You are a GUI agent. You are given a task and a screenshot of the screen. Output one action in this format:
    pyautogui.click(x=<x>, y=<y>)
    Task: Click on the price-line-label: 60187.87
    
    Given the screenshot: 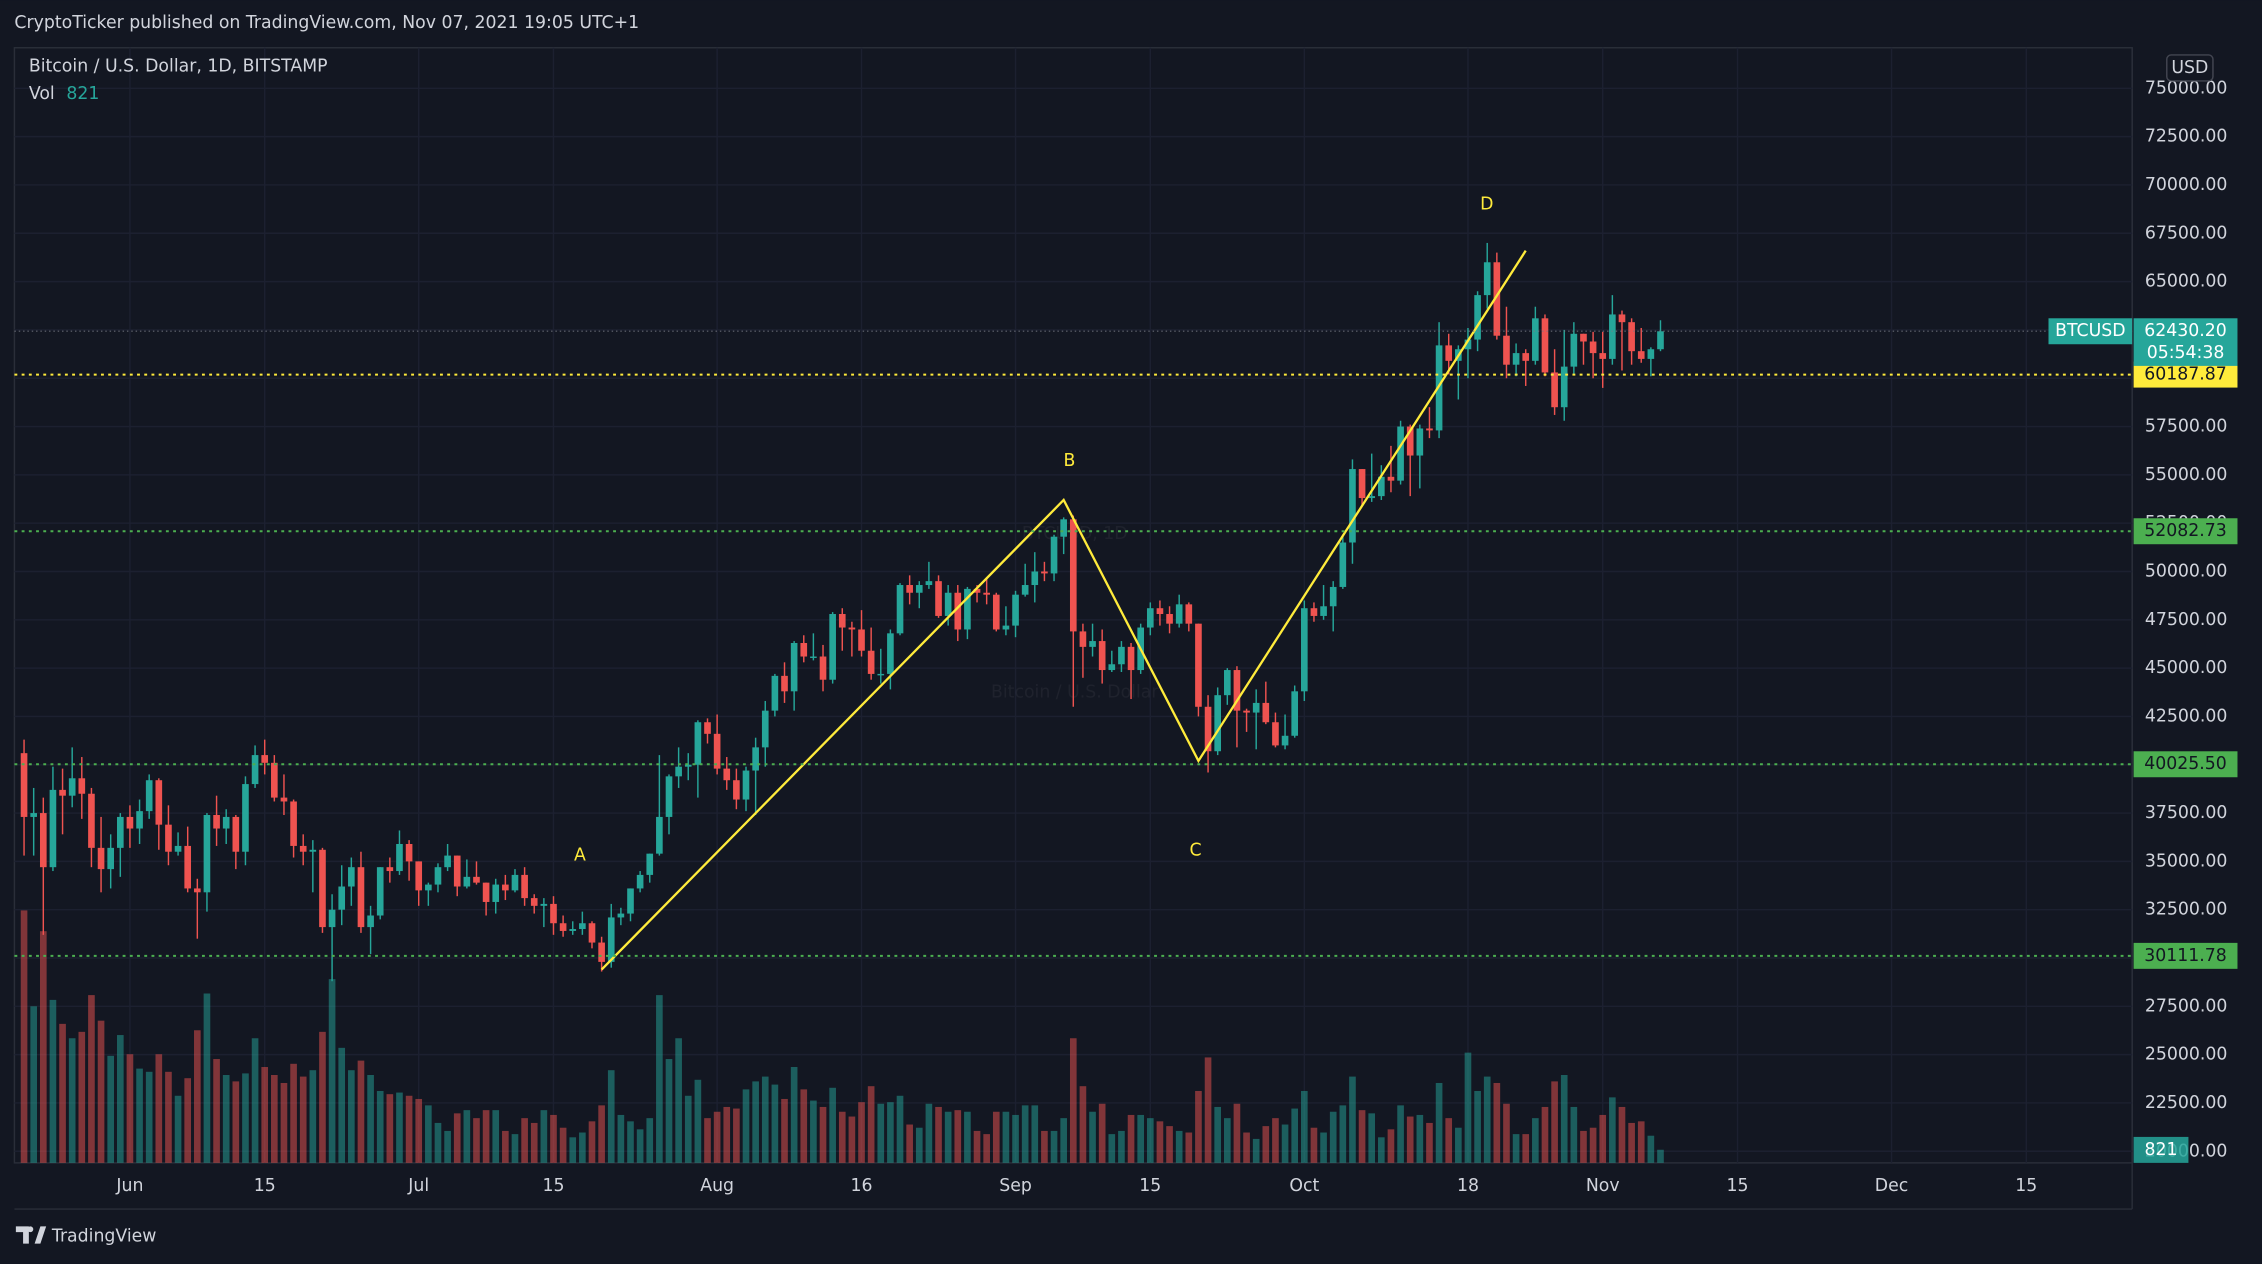 What is the action you would take?
    pyautogui.click(x=2185, y=375)
    